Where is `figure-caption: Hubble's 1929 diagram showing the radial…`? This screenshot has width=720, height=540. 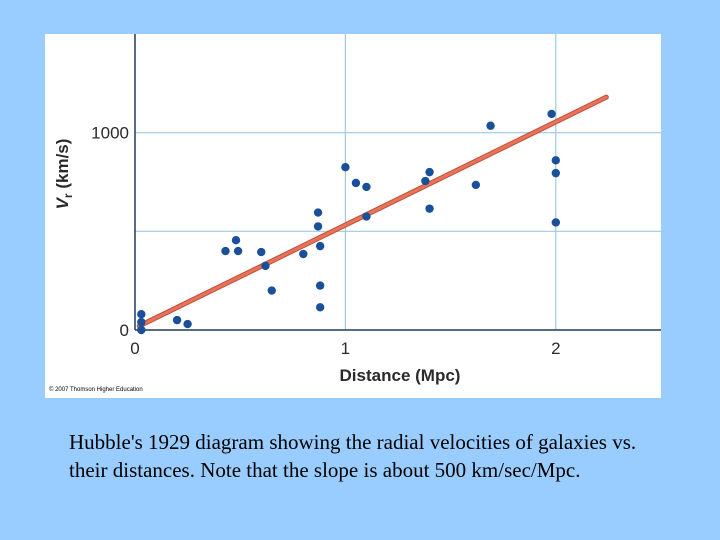
figure-caption: Hubble's 1929 diagram showing the radial… is located at coordinates (353, 456).